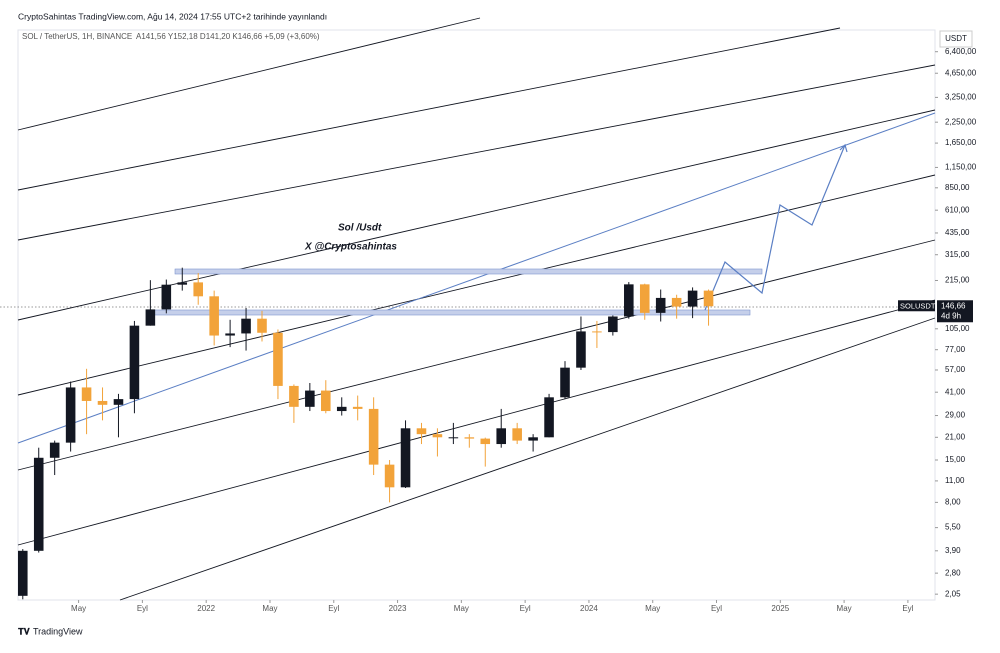 The height and width of the screenshot is (653, 1000). I want to click on price-tag-value: 146,66, so click(953, 305).